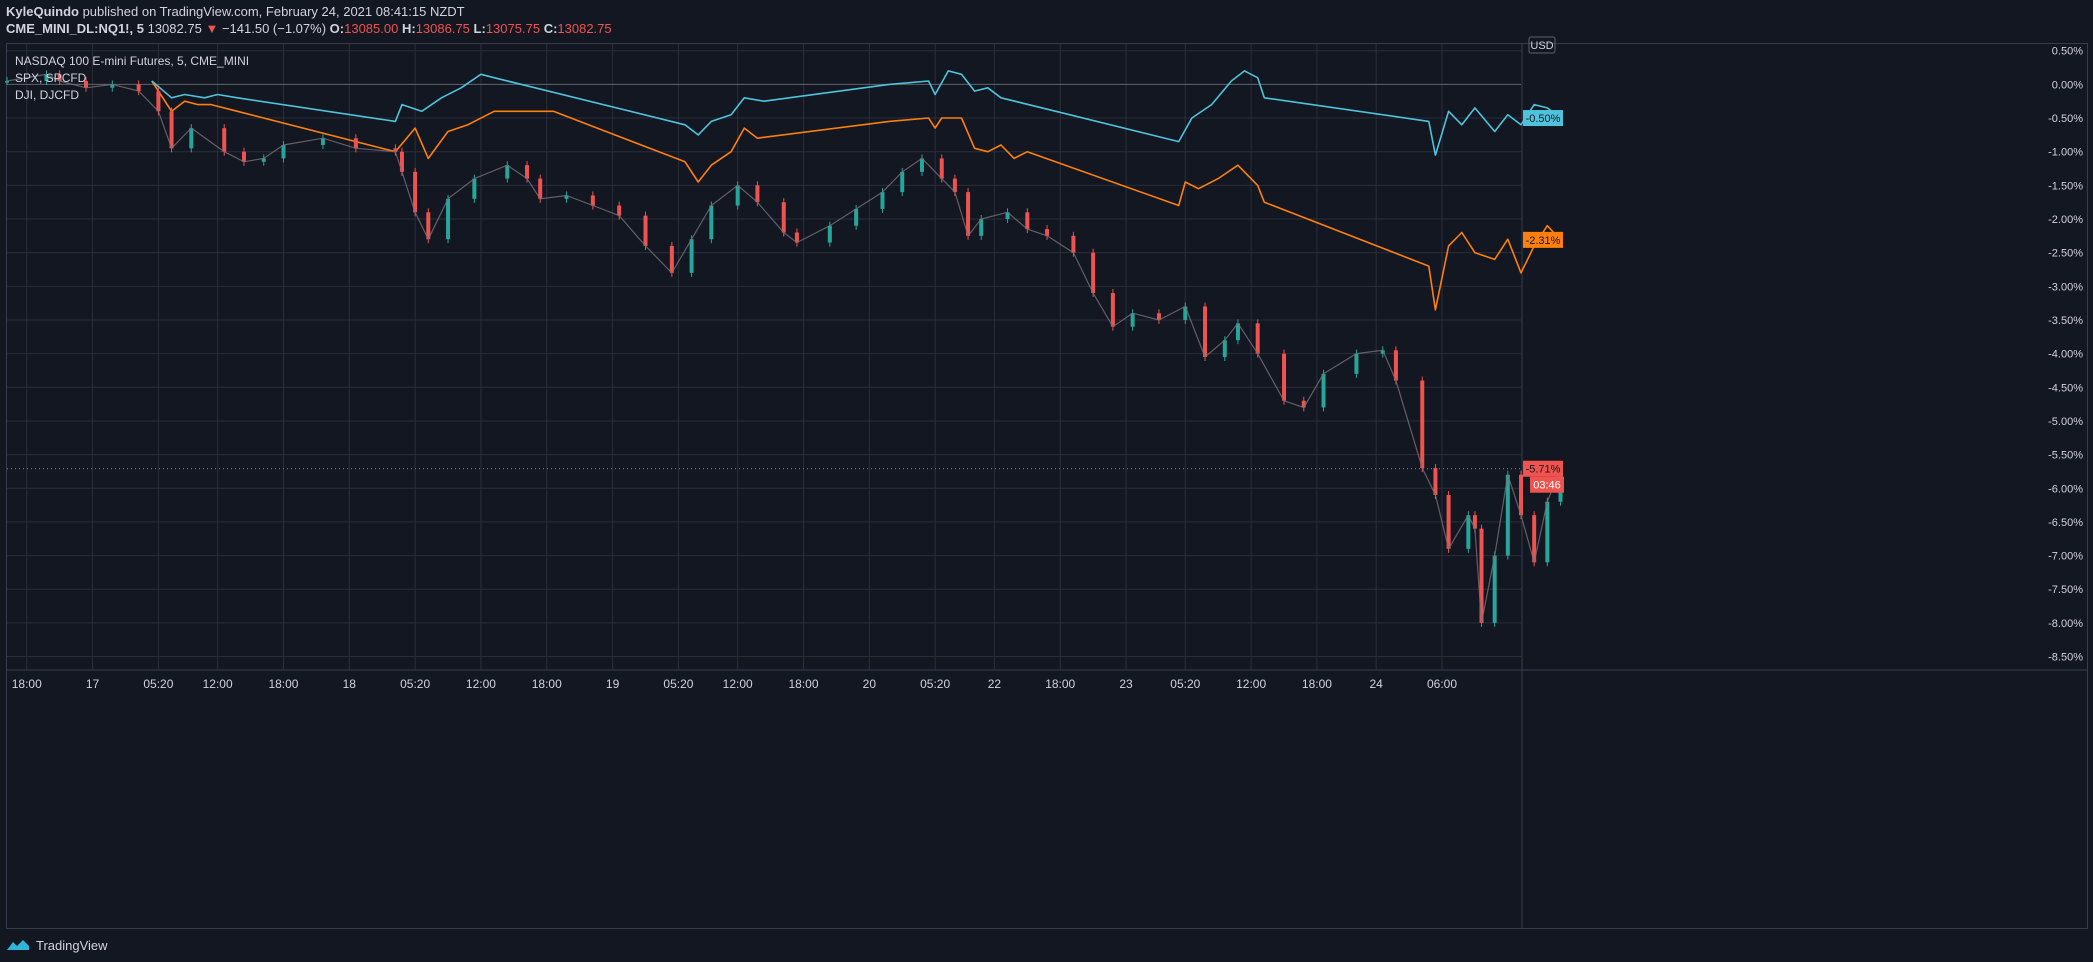 Image resolution: width=2093 pixels, height=962 pixels. What do you see at coordinates (47, 95) in the screenshot?
I see `legend-dji-series: DJI, DJCFD` at bounding box center [47, 95].